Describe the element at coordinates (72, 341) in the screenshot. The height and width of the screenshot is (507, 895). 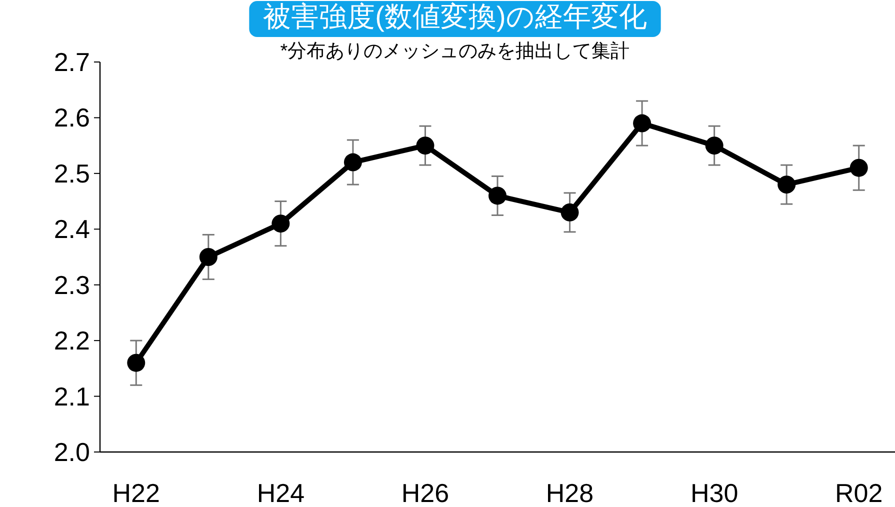
I see `y-tick-label: 2.2` at that location.